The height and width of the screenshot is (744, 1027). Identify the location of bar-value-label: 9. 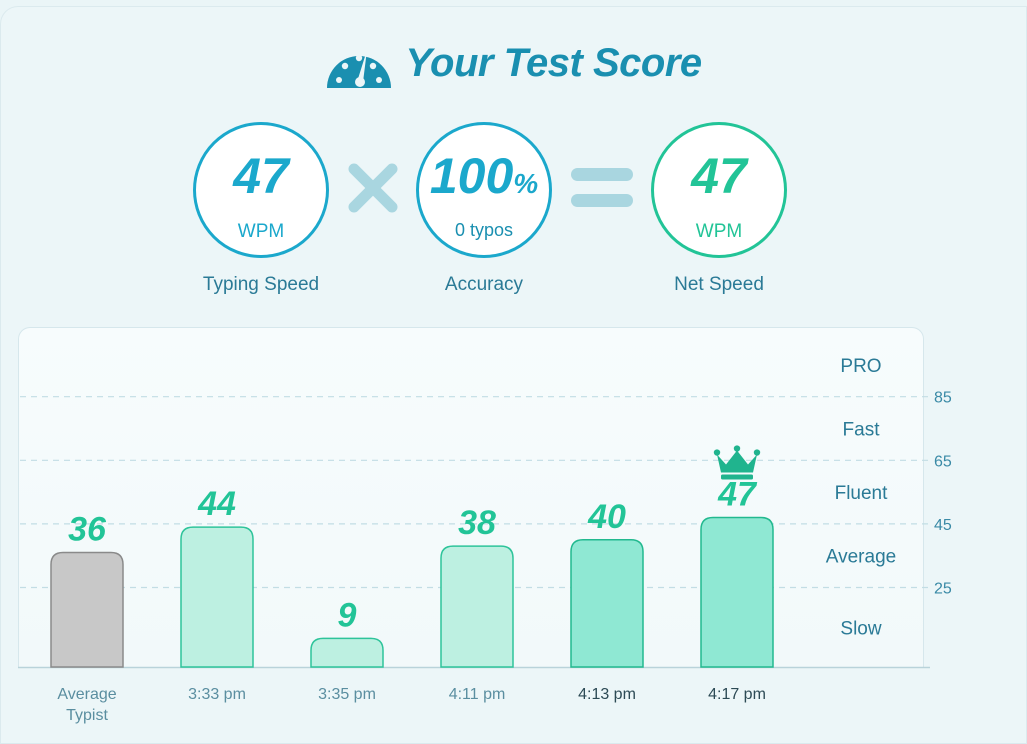
(347, 615).